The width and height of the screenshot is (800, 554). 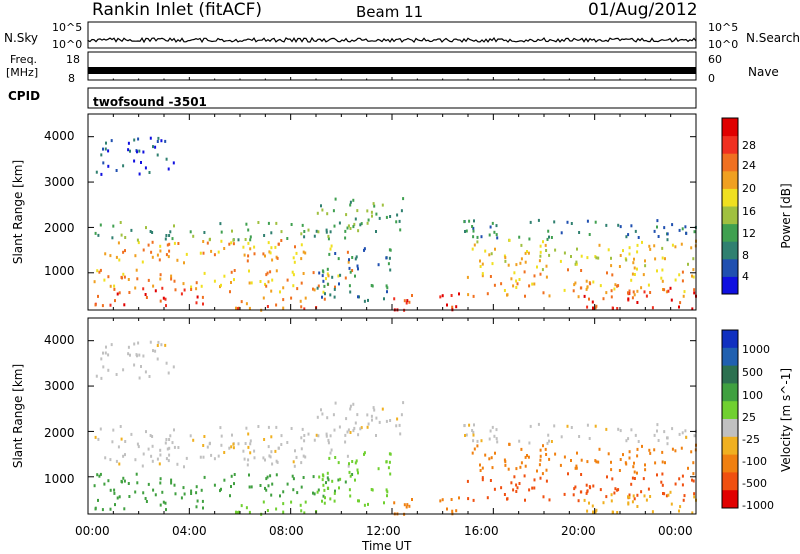 What do you see at coordinates (189, 531) in the screenshot?
I see `xtick-0400: 04:00` at bounding box center [189, 531].